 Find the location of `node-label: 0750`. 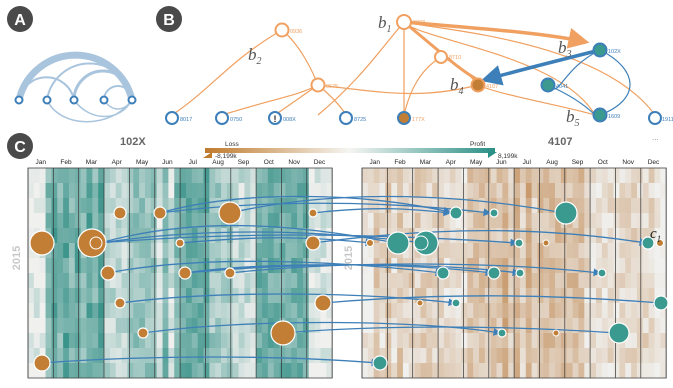

node-label: 0750 is located at coordinates (236, 120).